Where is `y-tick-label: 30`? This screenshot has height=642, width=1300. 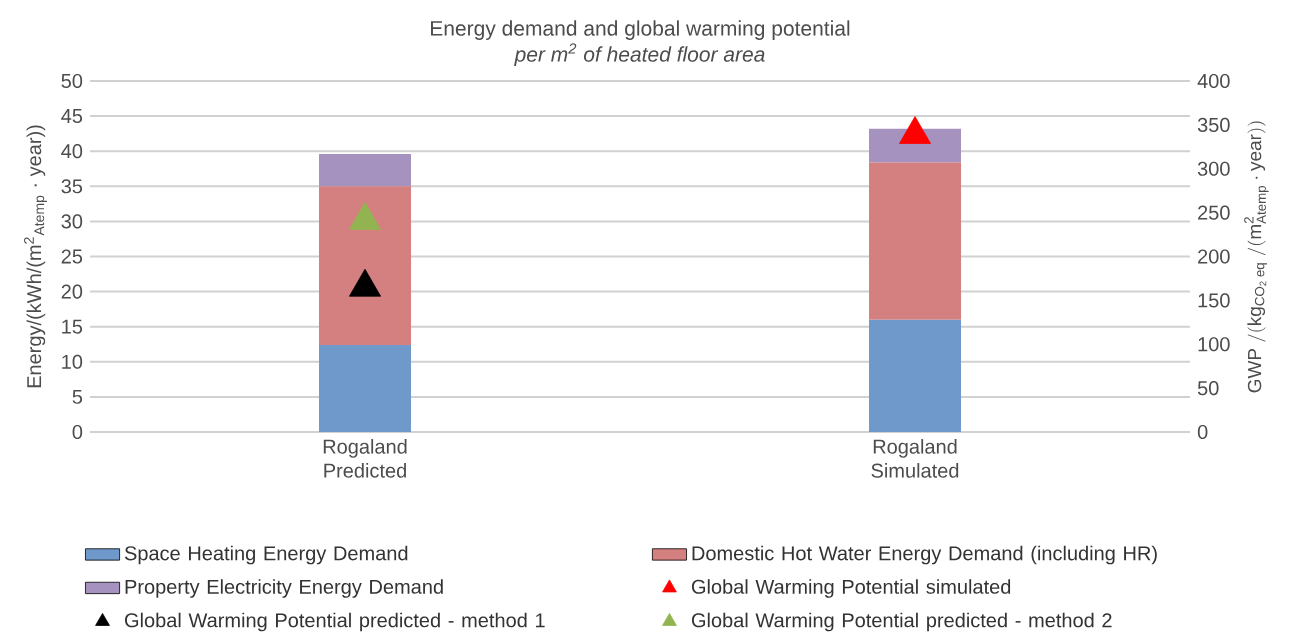 y-tick-label: 30 is located at coordinates (72, 221).